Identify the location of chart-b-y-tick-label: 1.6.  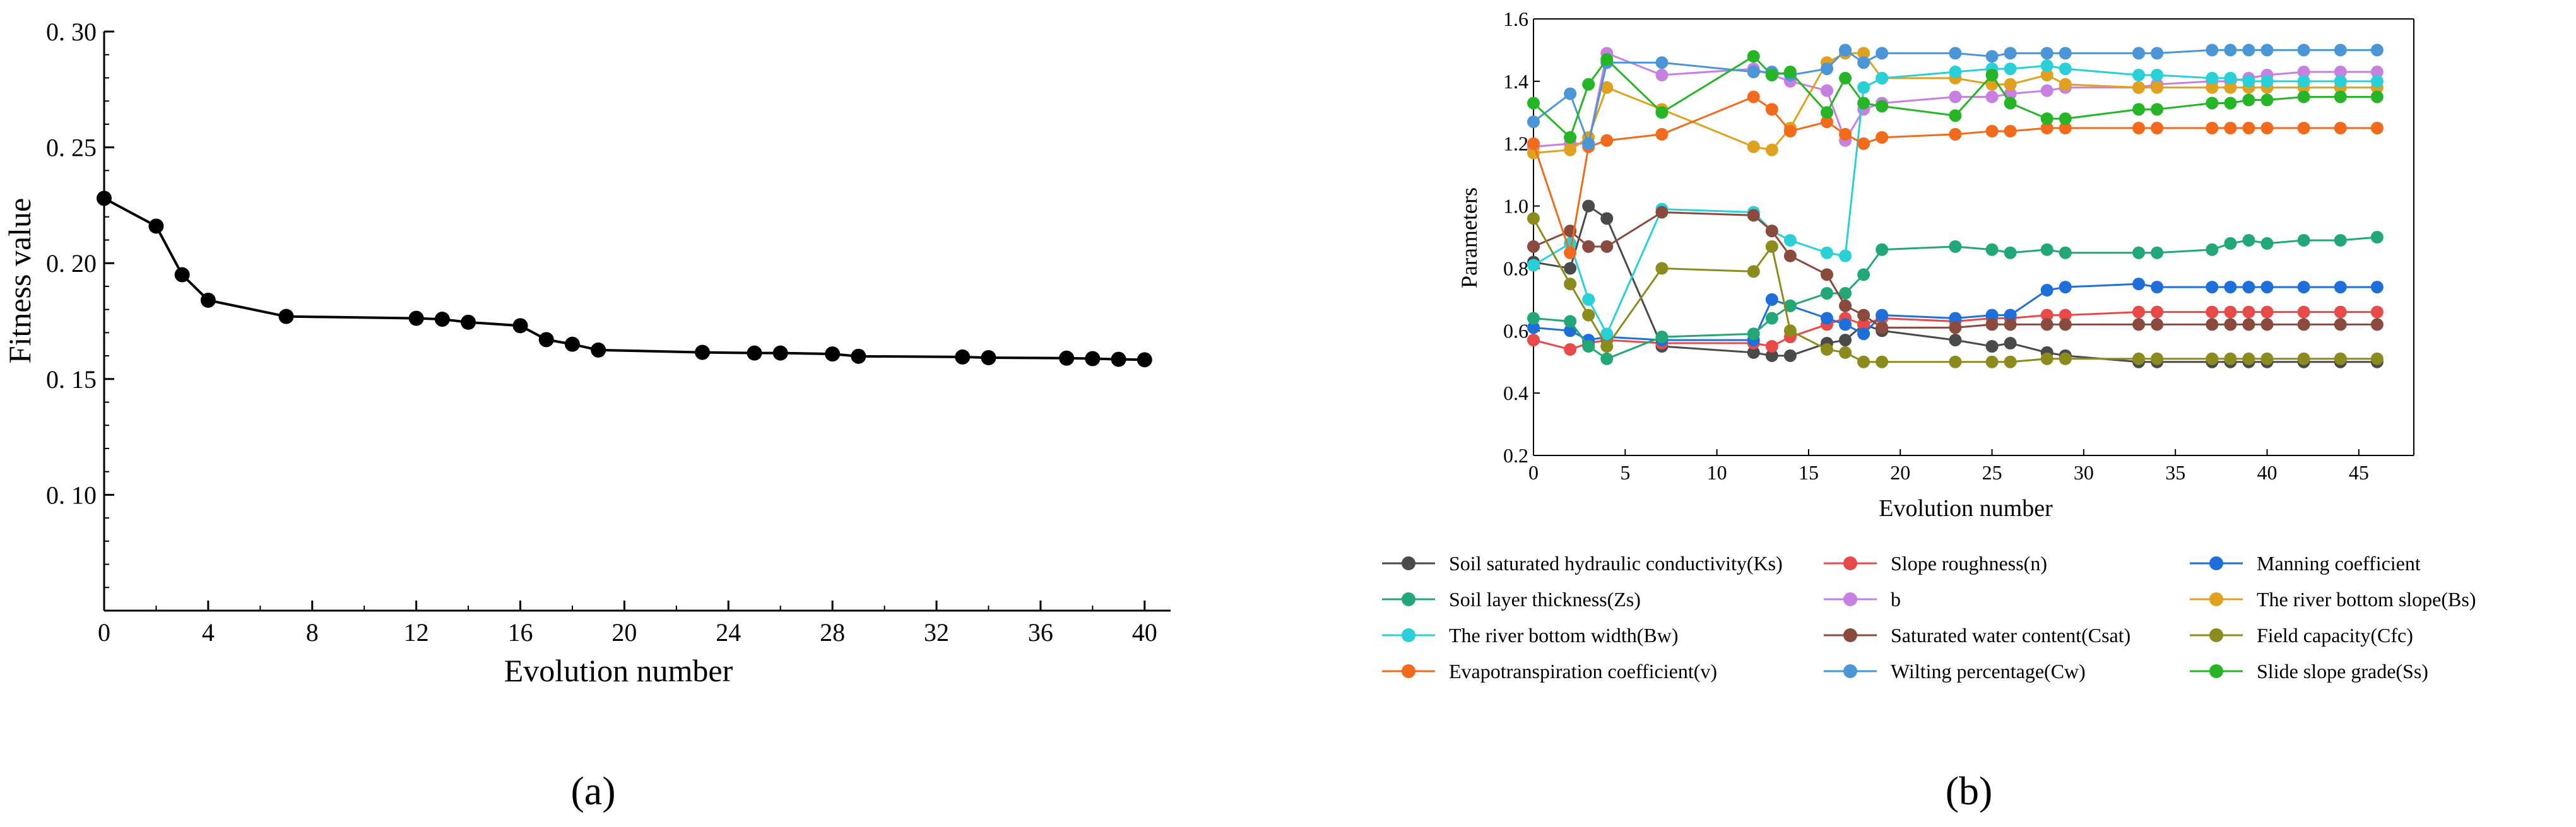
(1516, 19).